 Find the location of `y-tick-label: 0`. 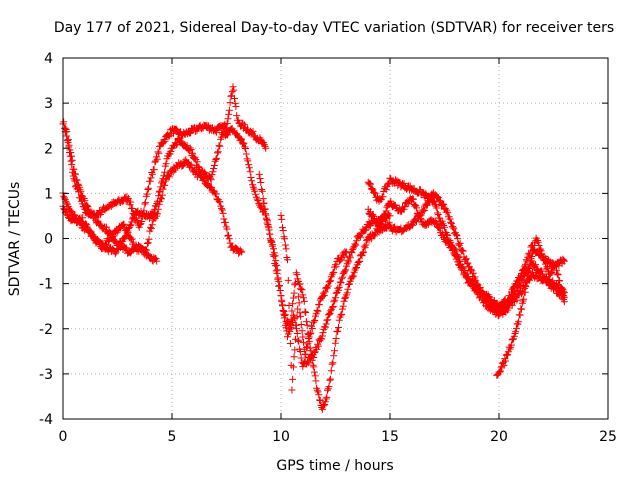

y-tick-label: 0 is located at coordinates (48, 240).